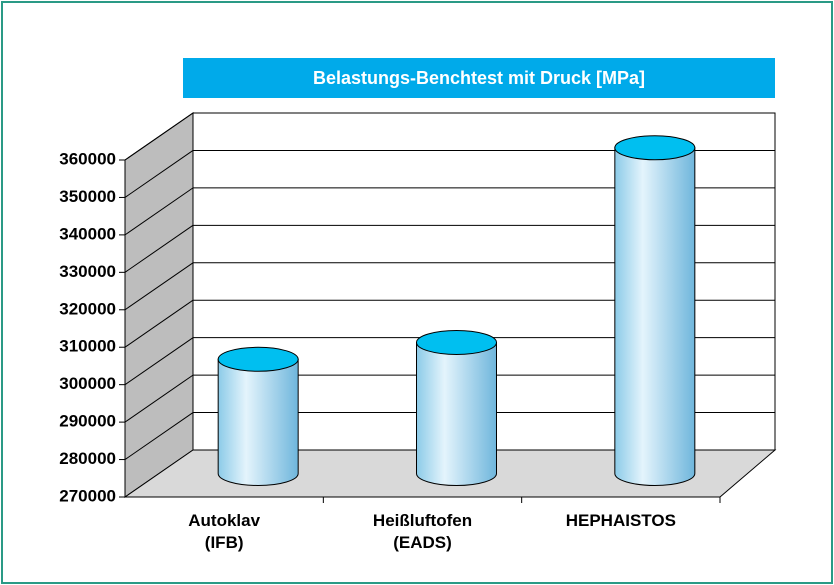 This screenshot has width=834, height=585. Describe the element at coordinates (87, 233) in the screenshot. I see `y-tick-label: 340000` at that location.